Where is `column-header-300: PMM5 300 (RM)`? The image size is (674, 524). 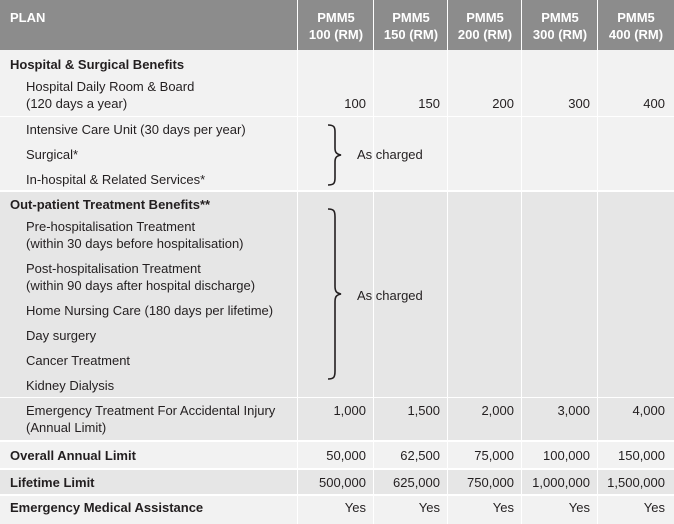 column-header-300: PMM5 300 (RM) is located at coordinates (560, 26).